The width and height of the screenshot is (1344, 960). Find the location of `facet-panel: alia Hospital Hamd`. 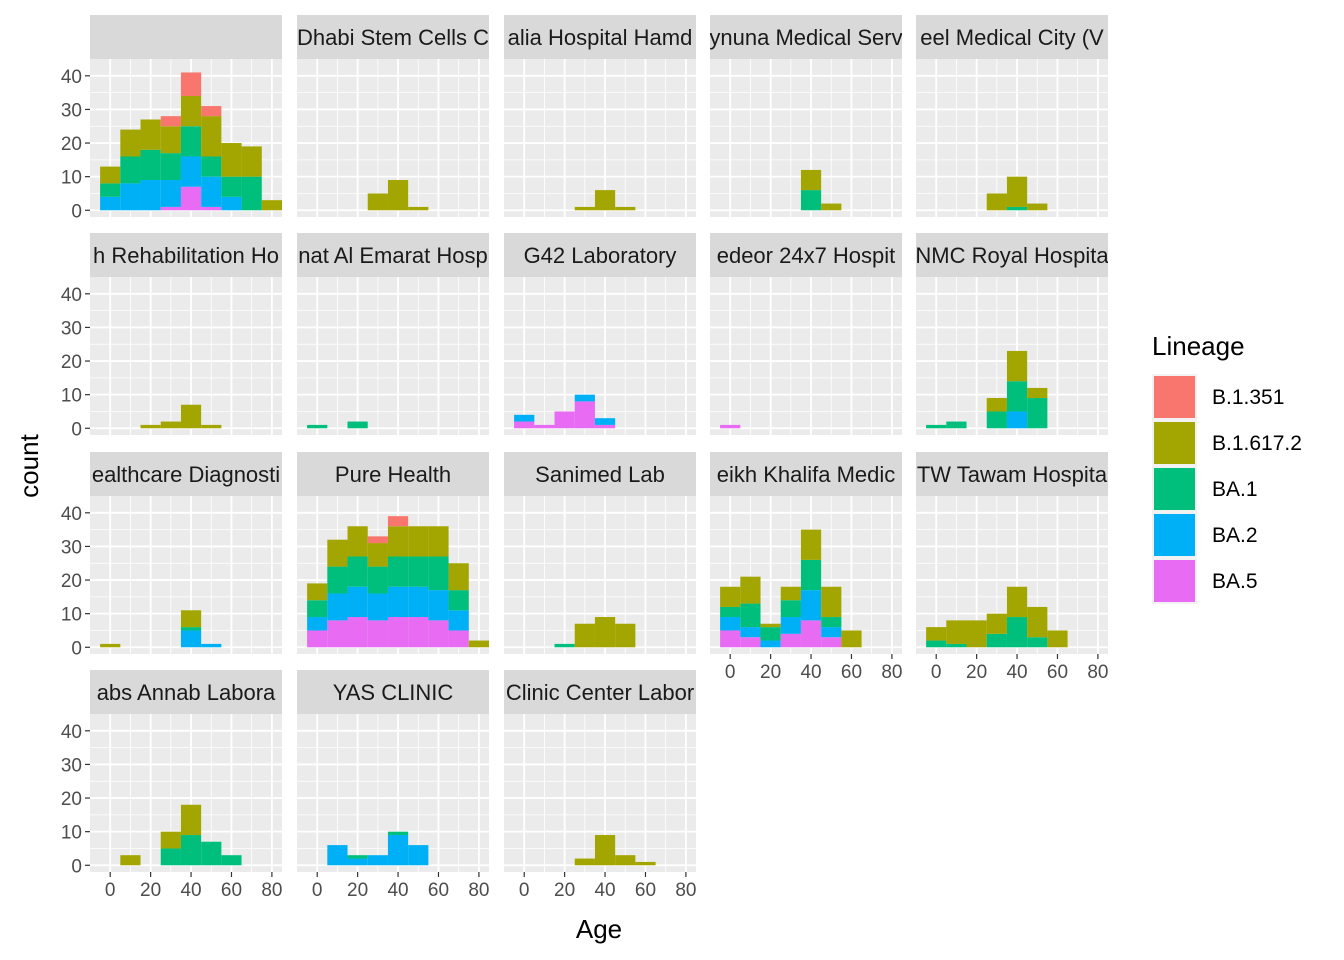

facet-panel: alia Hospital Hamd is located at coordinates (600, 116).